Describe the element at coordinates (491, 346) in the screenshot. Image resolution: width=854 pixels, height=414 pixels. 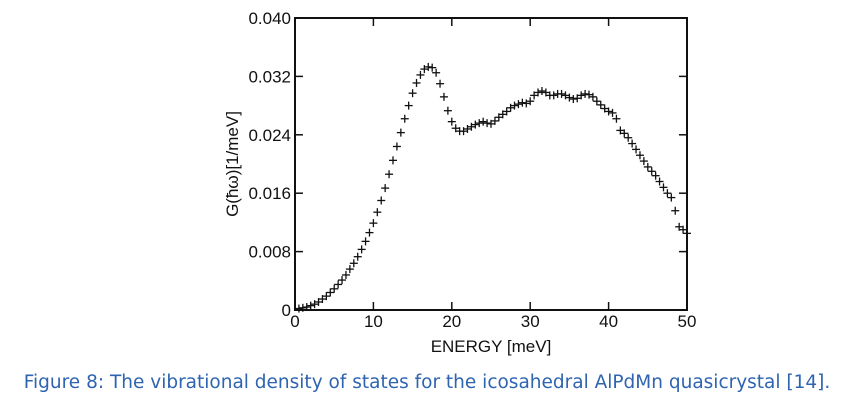
I see `x-axis-label: ENERGY [meV]` at that location.